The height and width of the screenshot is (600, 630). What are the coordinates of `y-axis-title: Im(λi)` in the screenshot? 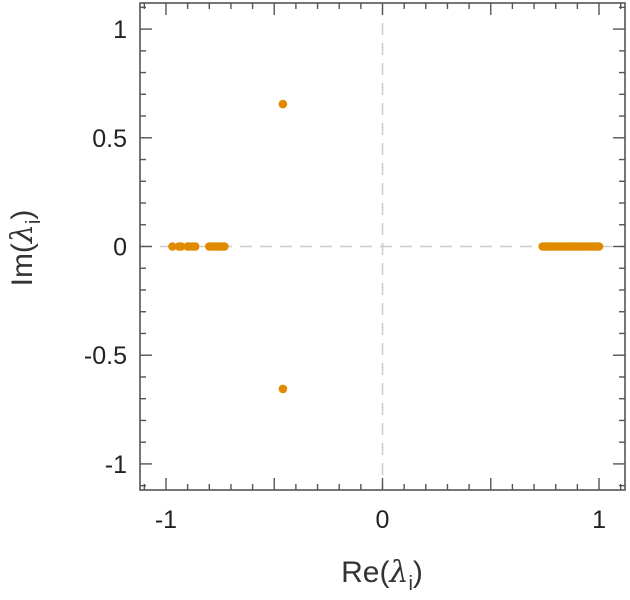 It's located at (25, 248).